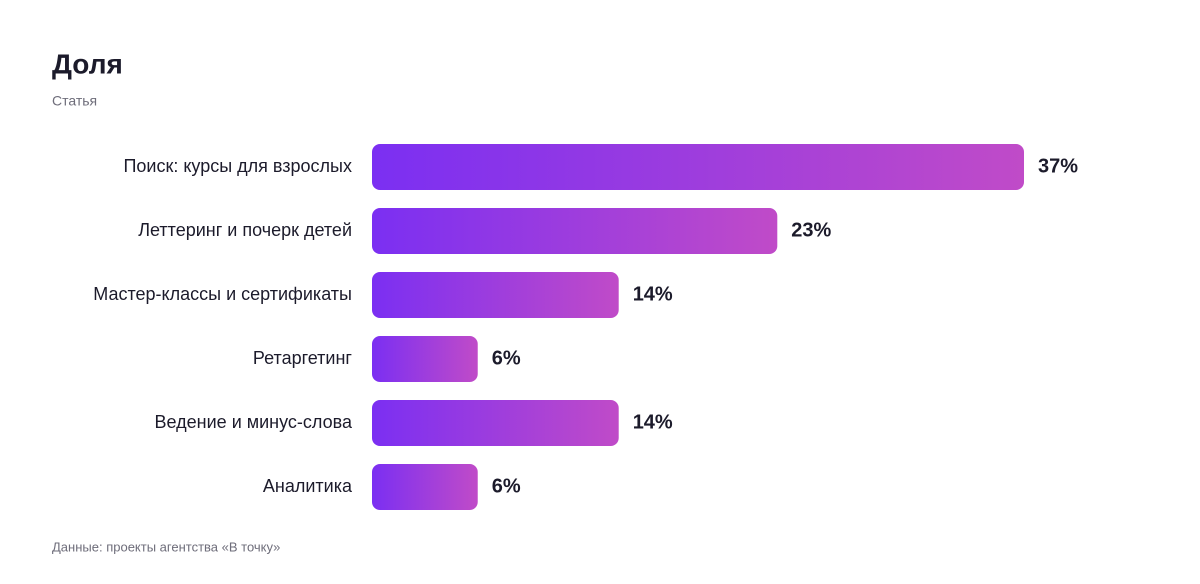 This screenshot has height=584, width=1200. Describe the element at coordinates (237, 166) in the screenshot. I see `category-label: Поиск: курсы для взрослых` at that location.